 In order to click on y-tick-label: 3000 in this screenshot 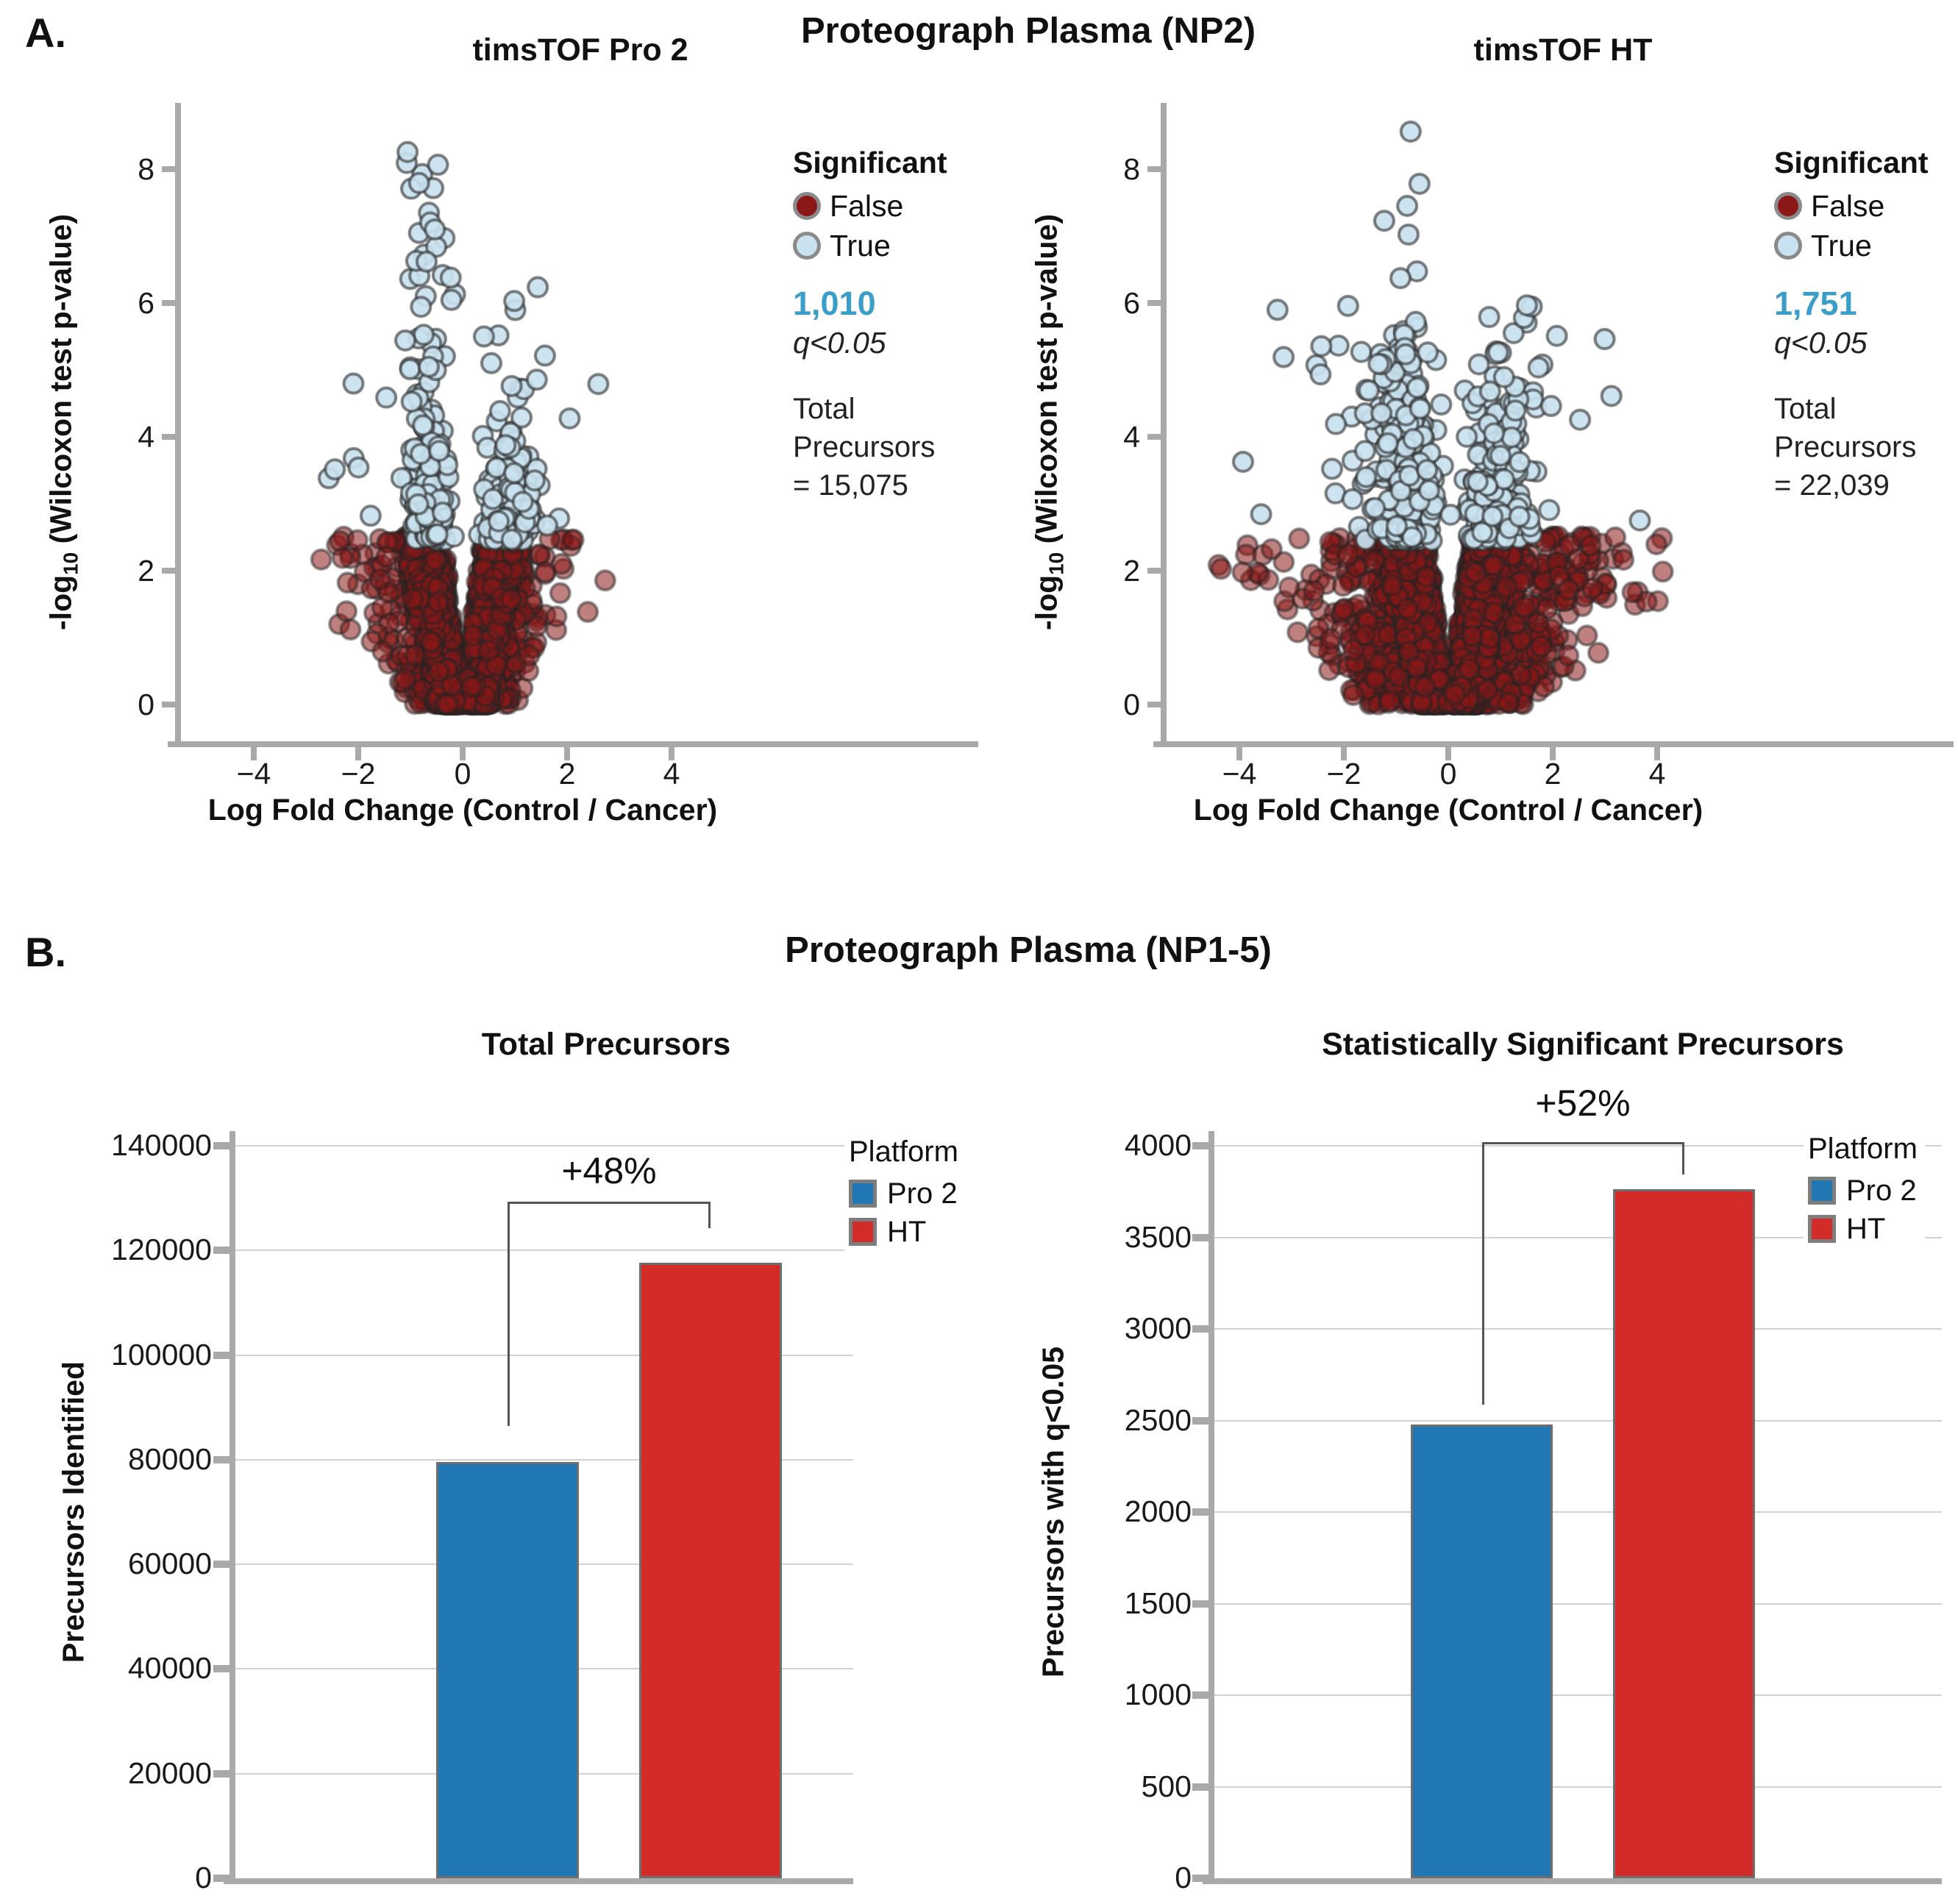, I will do `click(1158, 1328)`.